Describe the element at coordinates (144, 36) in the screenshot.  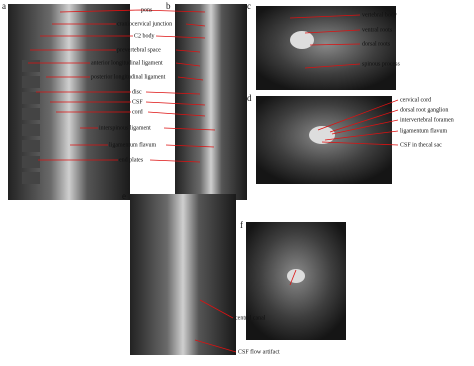
I see `label: C2 body` at that location.